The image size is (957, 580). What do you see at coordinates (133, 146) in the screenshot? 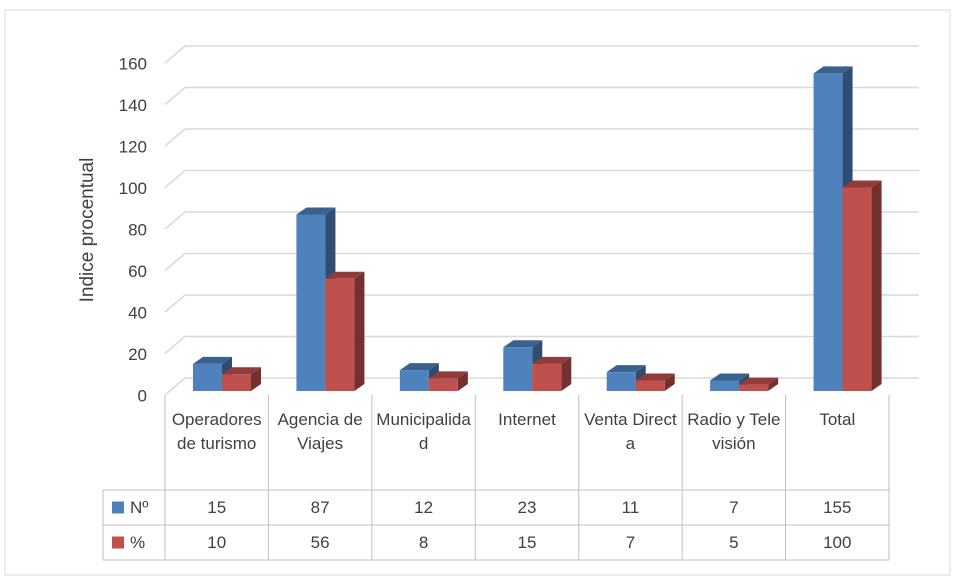
I see `y-tick-label: 120` at bounding box center [133, 146].